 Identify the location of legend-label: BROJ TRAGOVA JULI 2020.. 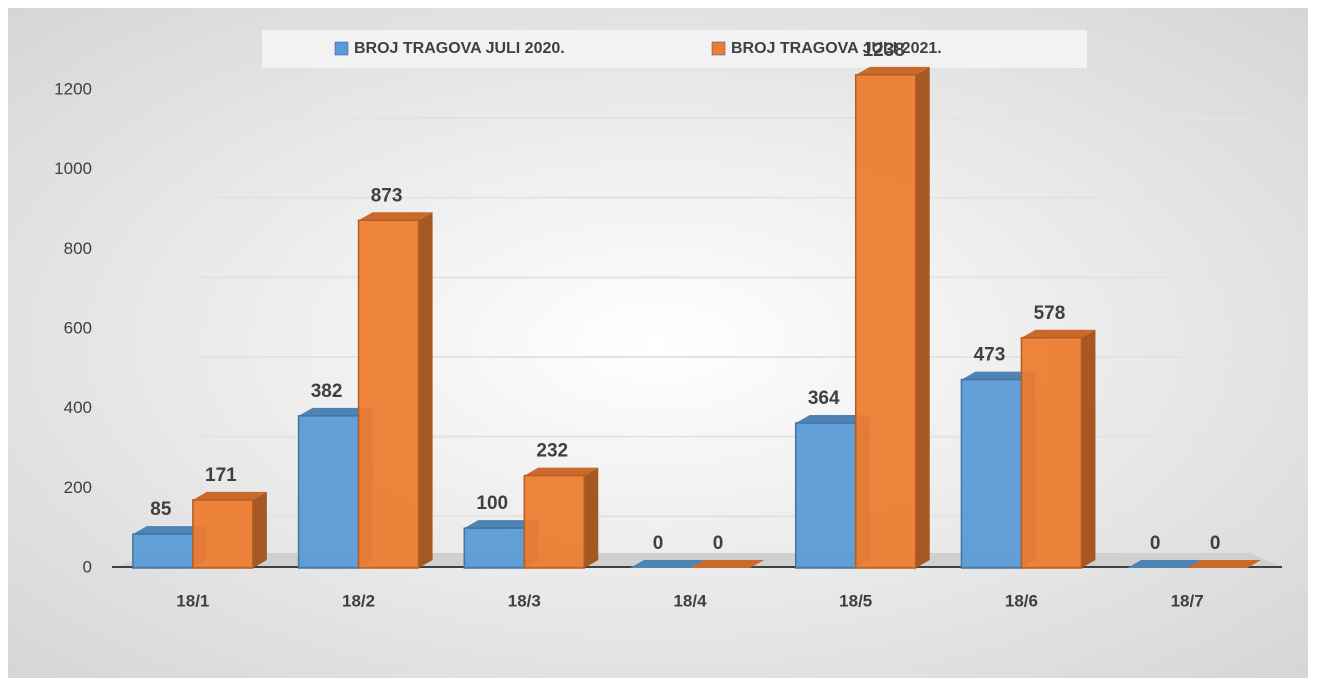
(459, 48).